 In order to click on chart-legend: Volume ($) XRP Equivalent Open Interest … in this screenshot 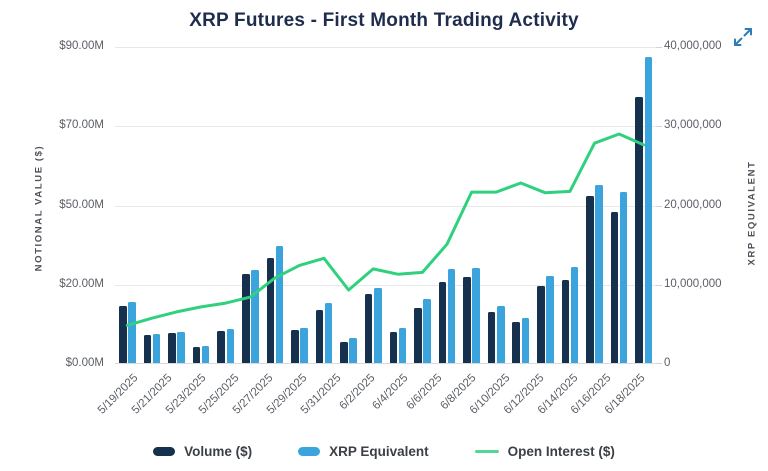, I will do `click(384, 451)`.